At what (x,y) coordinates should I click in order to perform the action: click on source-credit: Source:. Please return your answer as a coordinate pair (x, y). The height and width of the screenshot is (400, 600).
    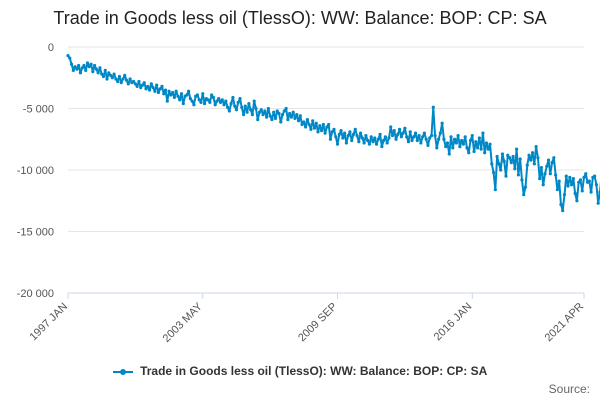
    Looking at the image, I should click on (569, 389).